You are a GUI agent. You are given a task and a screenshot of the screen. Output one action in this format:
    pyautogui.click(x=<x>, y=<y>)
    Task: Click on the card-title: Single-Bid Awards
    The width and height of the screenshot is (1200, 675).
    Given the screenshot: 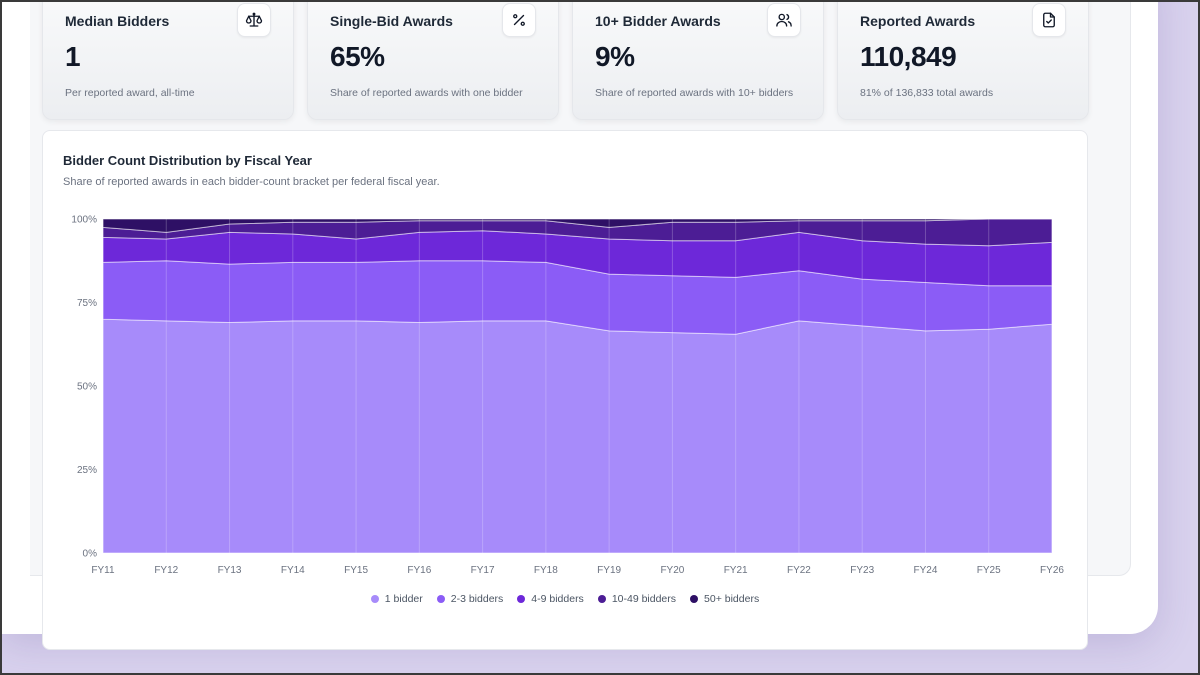 What is the action you would take?
    pyautogui.click(x=391, y=21)
    